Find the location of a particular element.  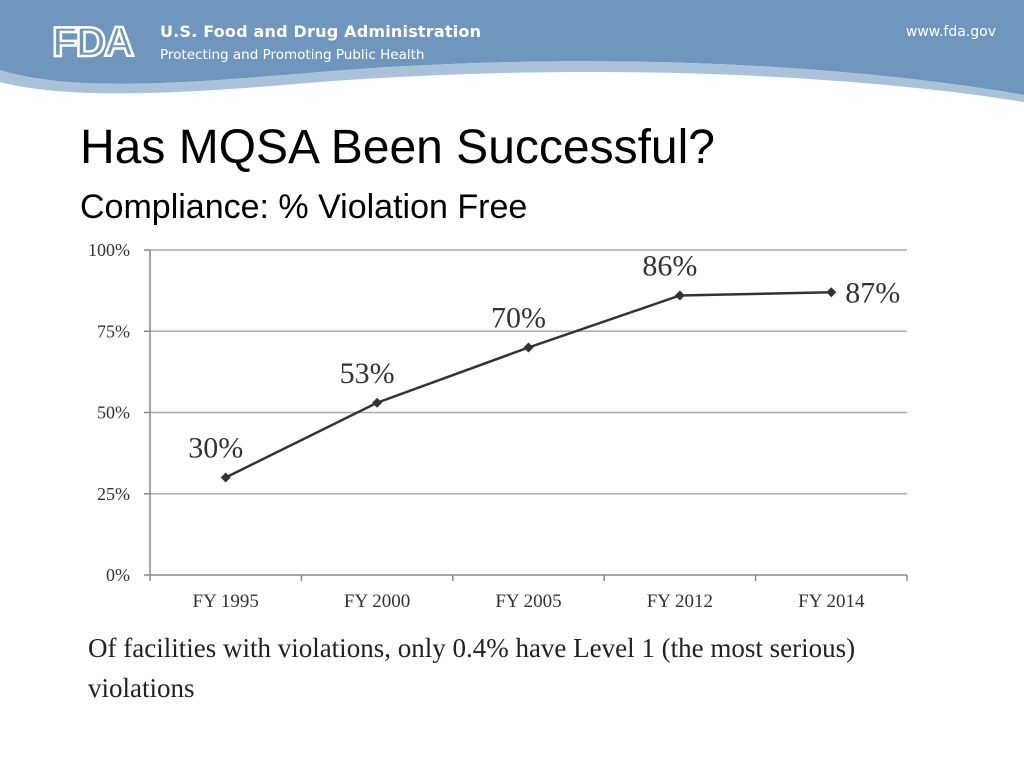

x-tick-label: FY 2014 is located at coordinates (831, 601).